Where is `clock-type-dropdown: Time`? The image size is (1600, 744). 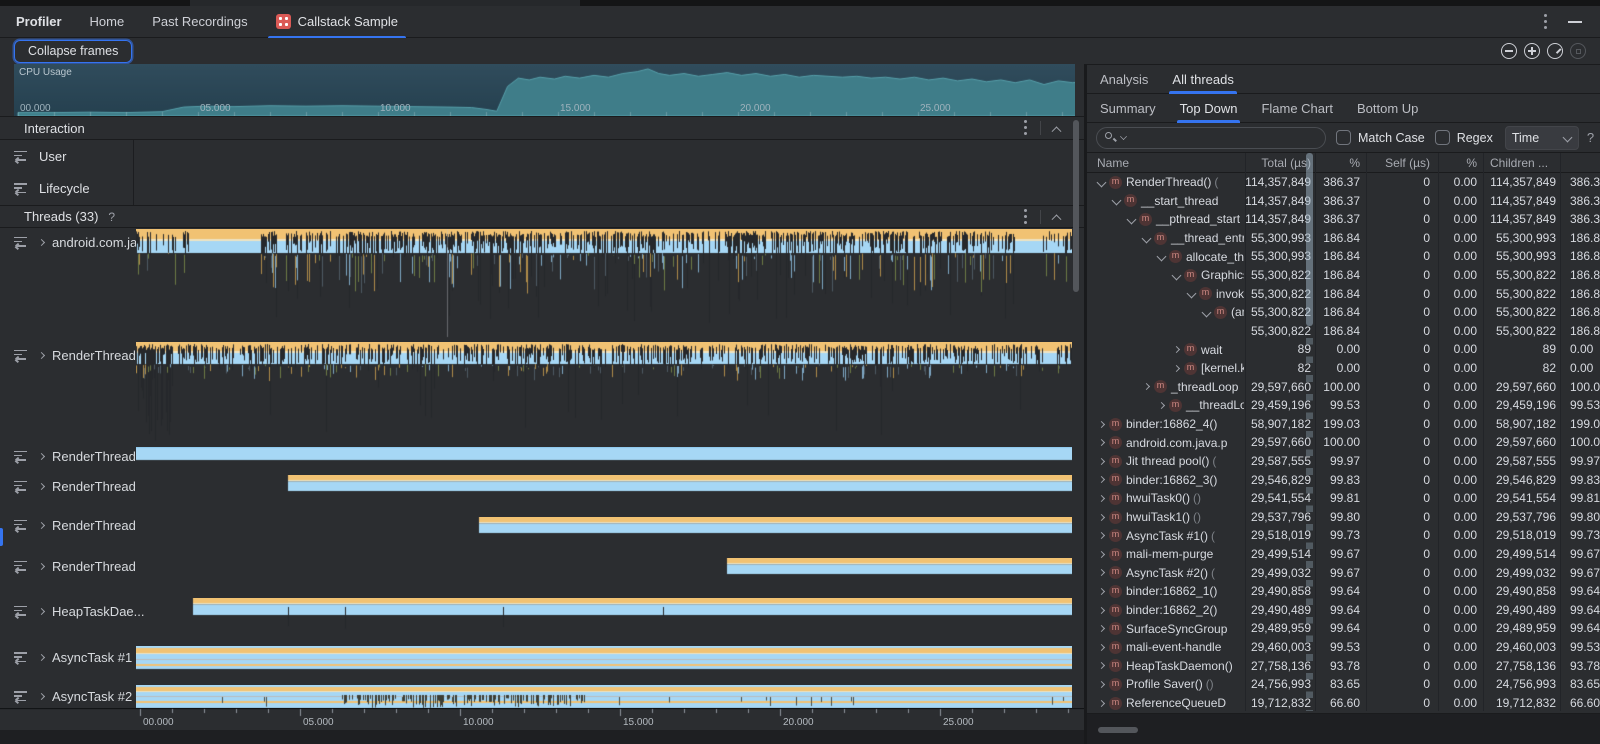
clock-type-dropdown: Time is located at coordinates (1541, 137).